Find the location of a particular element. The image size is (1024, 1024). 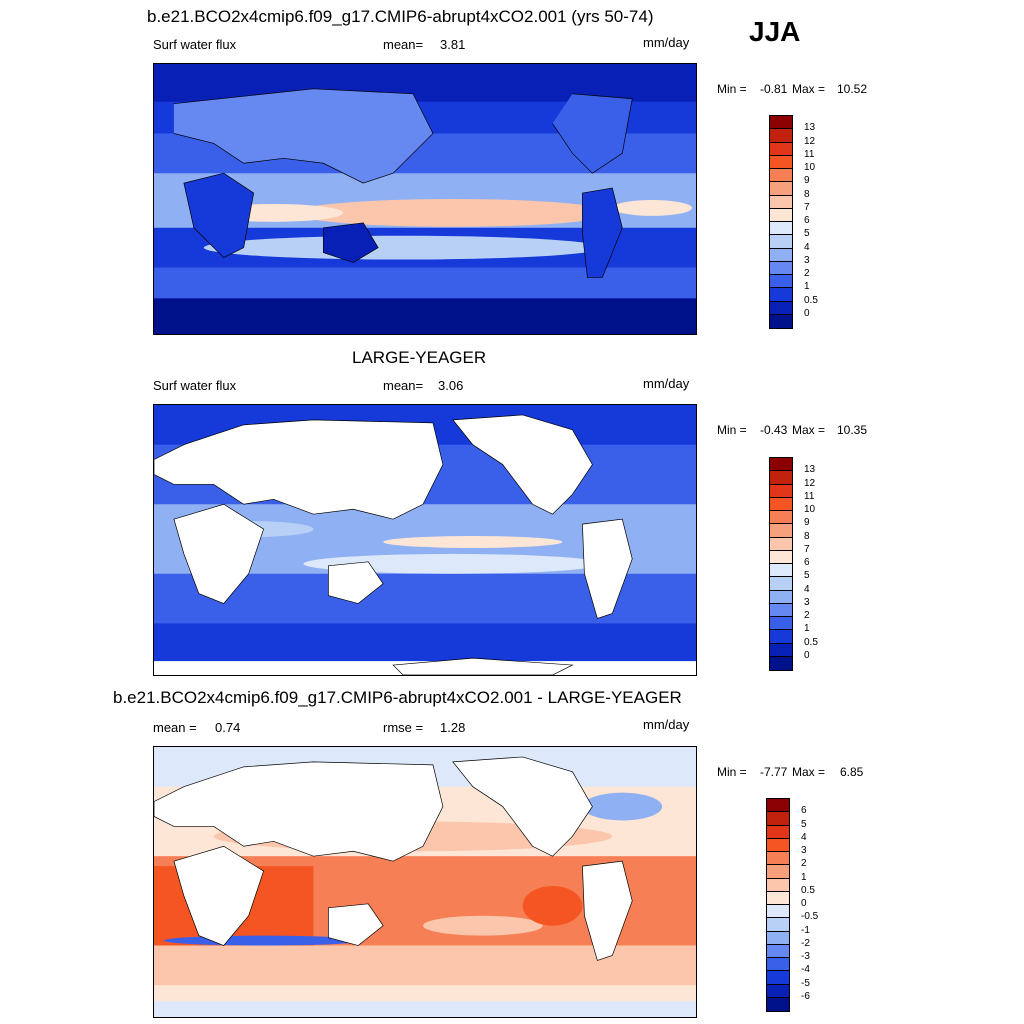

panel1-colorbar is located at coordinates (781, 222).